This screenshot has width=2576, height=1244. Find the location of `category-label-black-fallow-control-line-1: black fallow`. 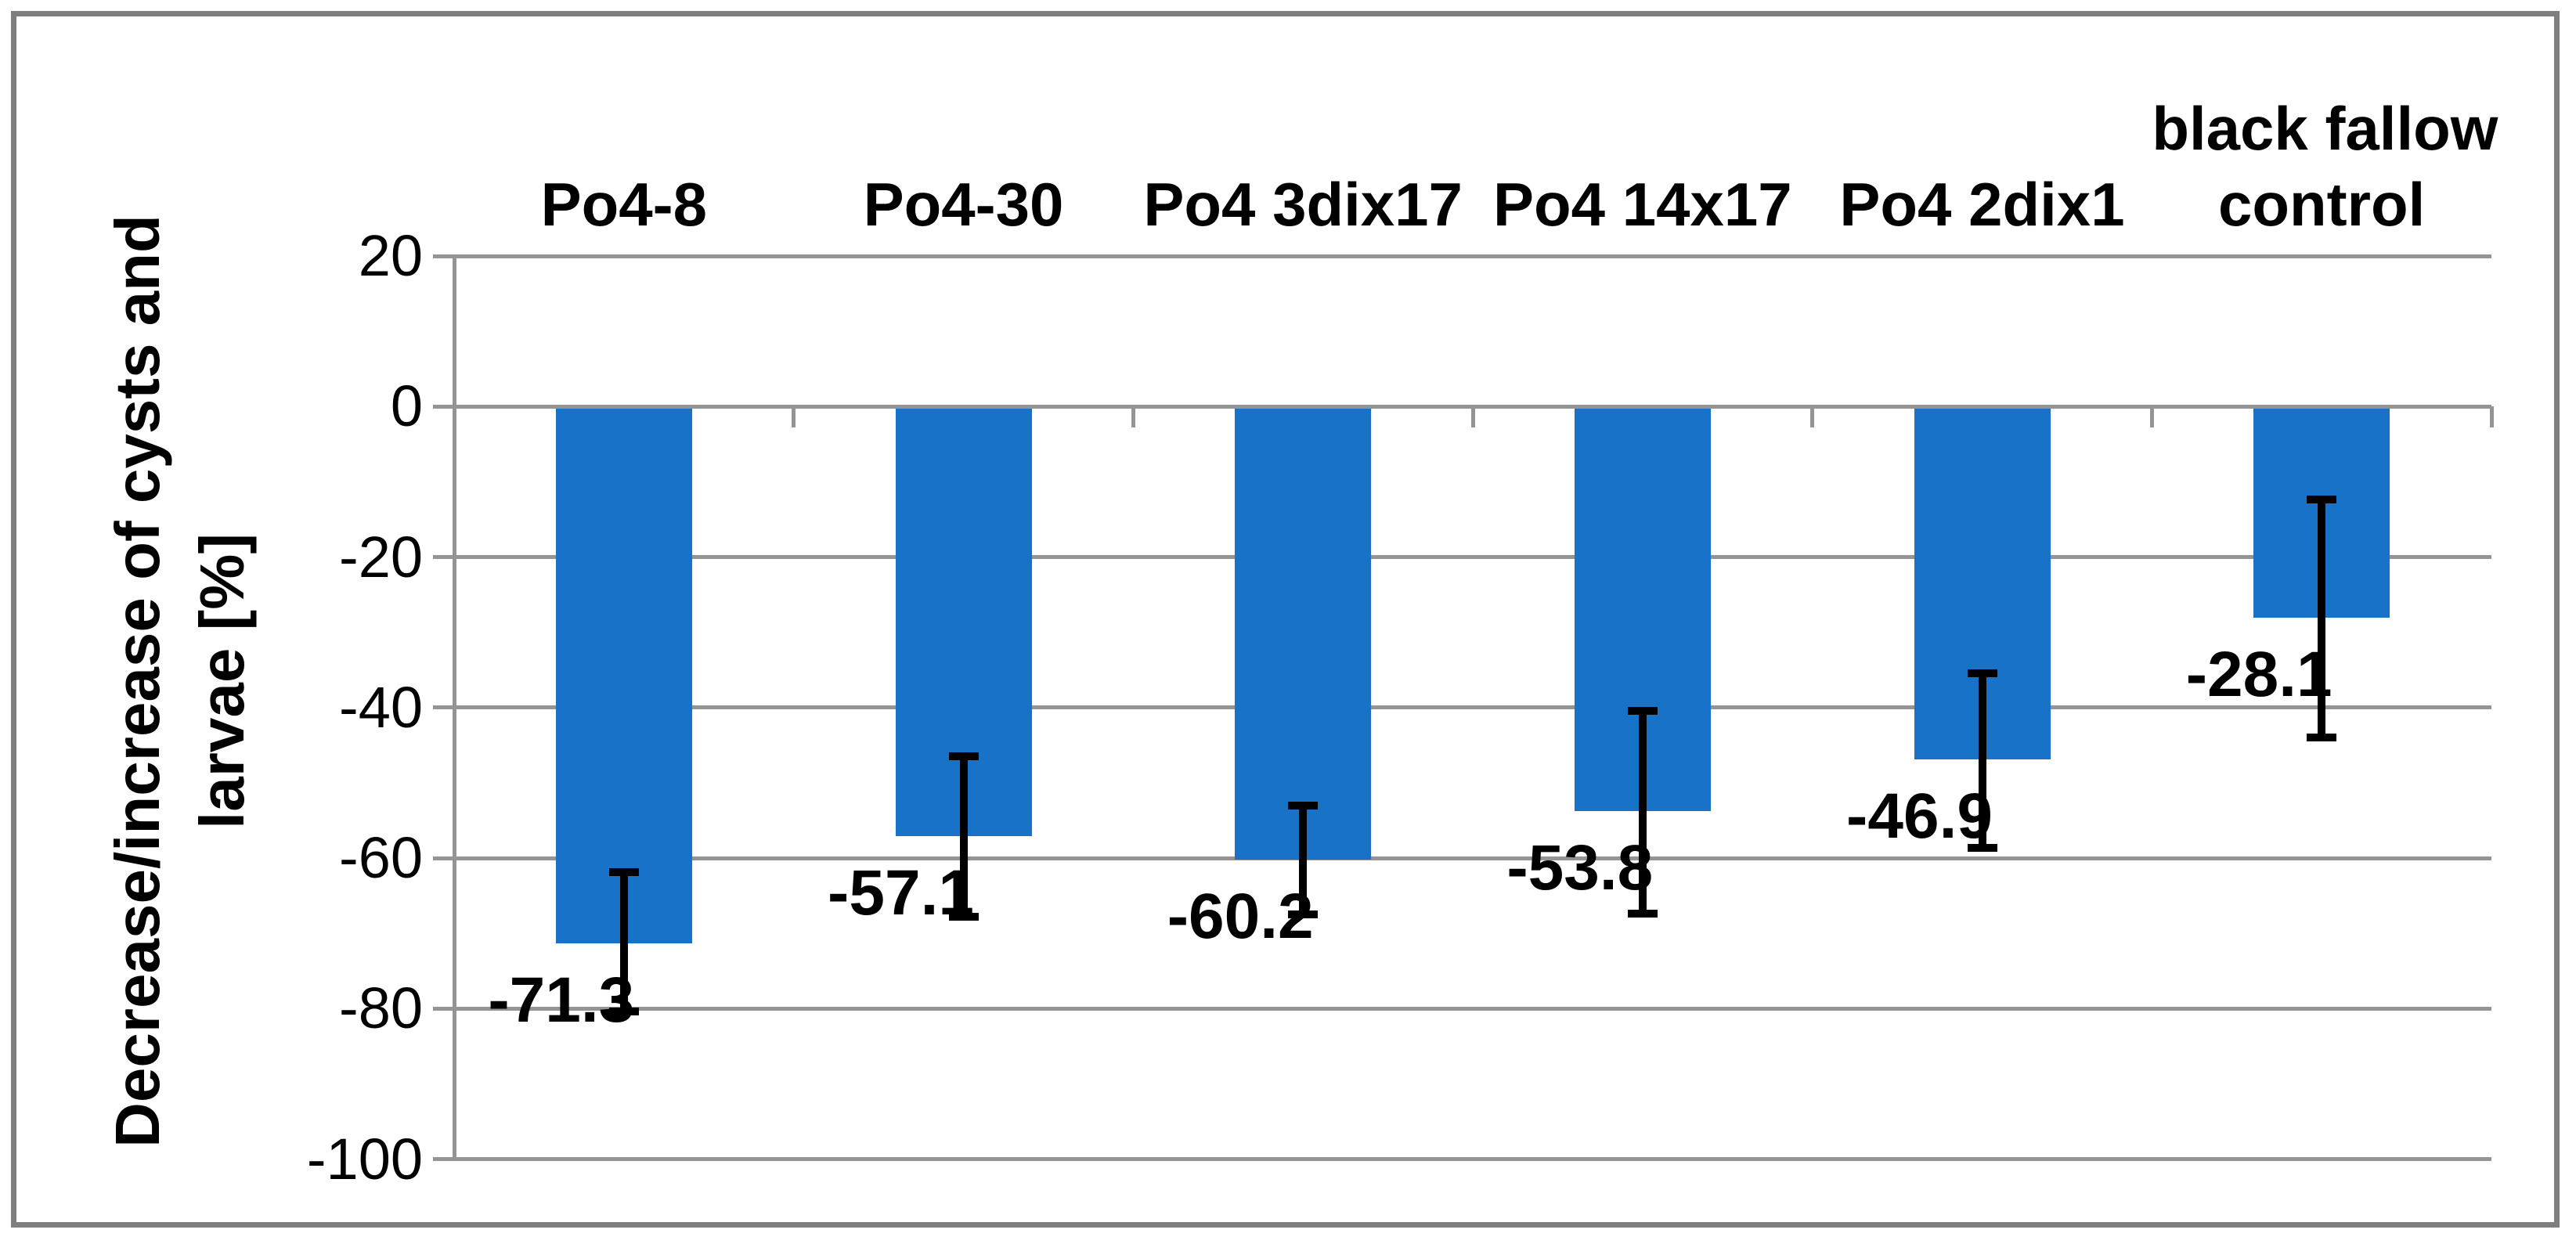

category-label-black-fallow-control-line-1: black fallow is located at coordinates (2325, 128).